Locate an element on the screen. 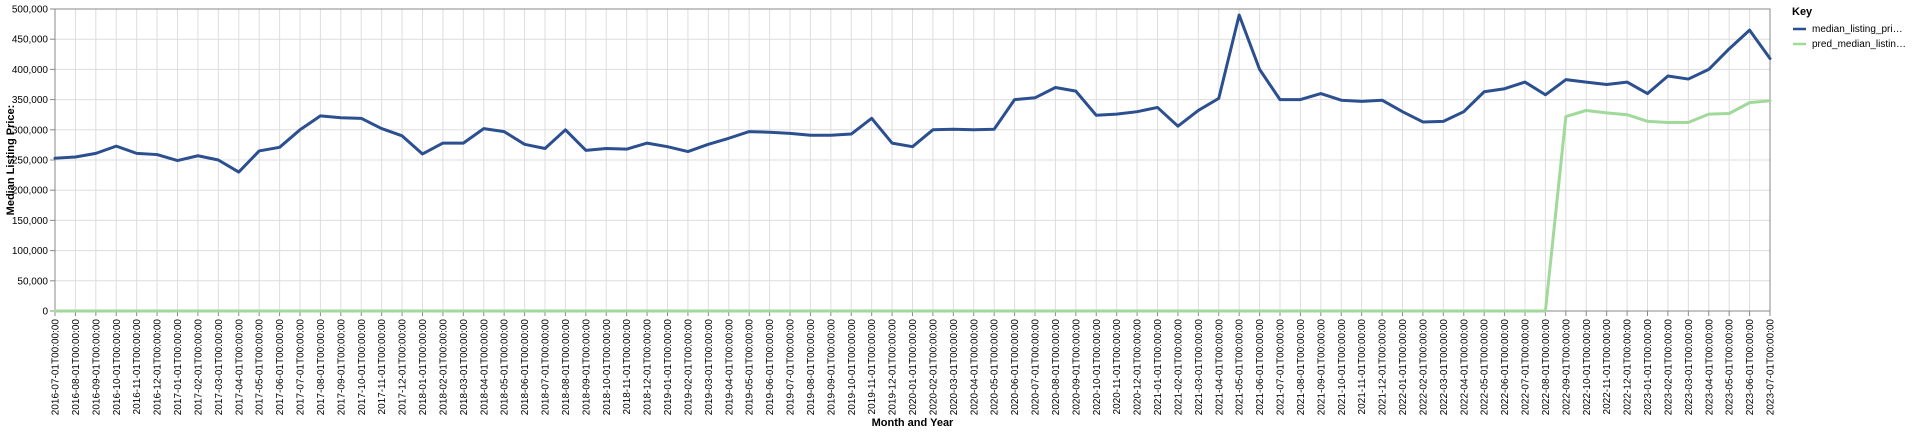 This screenshot has height=434, width=1920. x-tick-label: 2017-12-01T00:00:00 is located at coordinates (403, 367).